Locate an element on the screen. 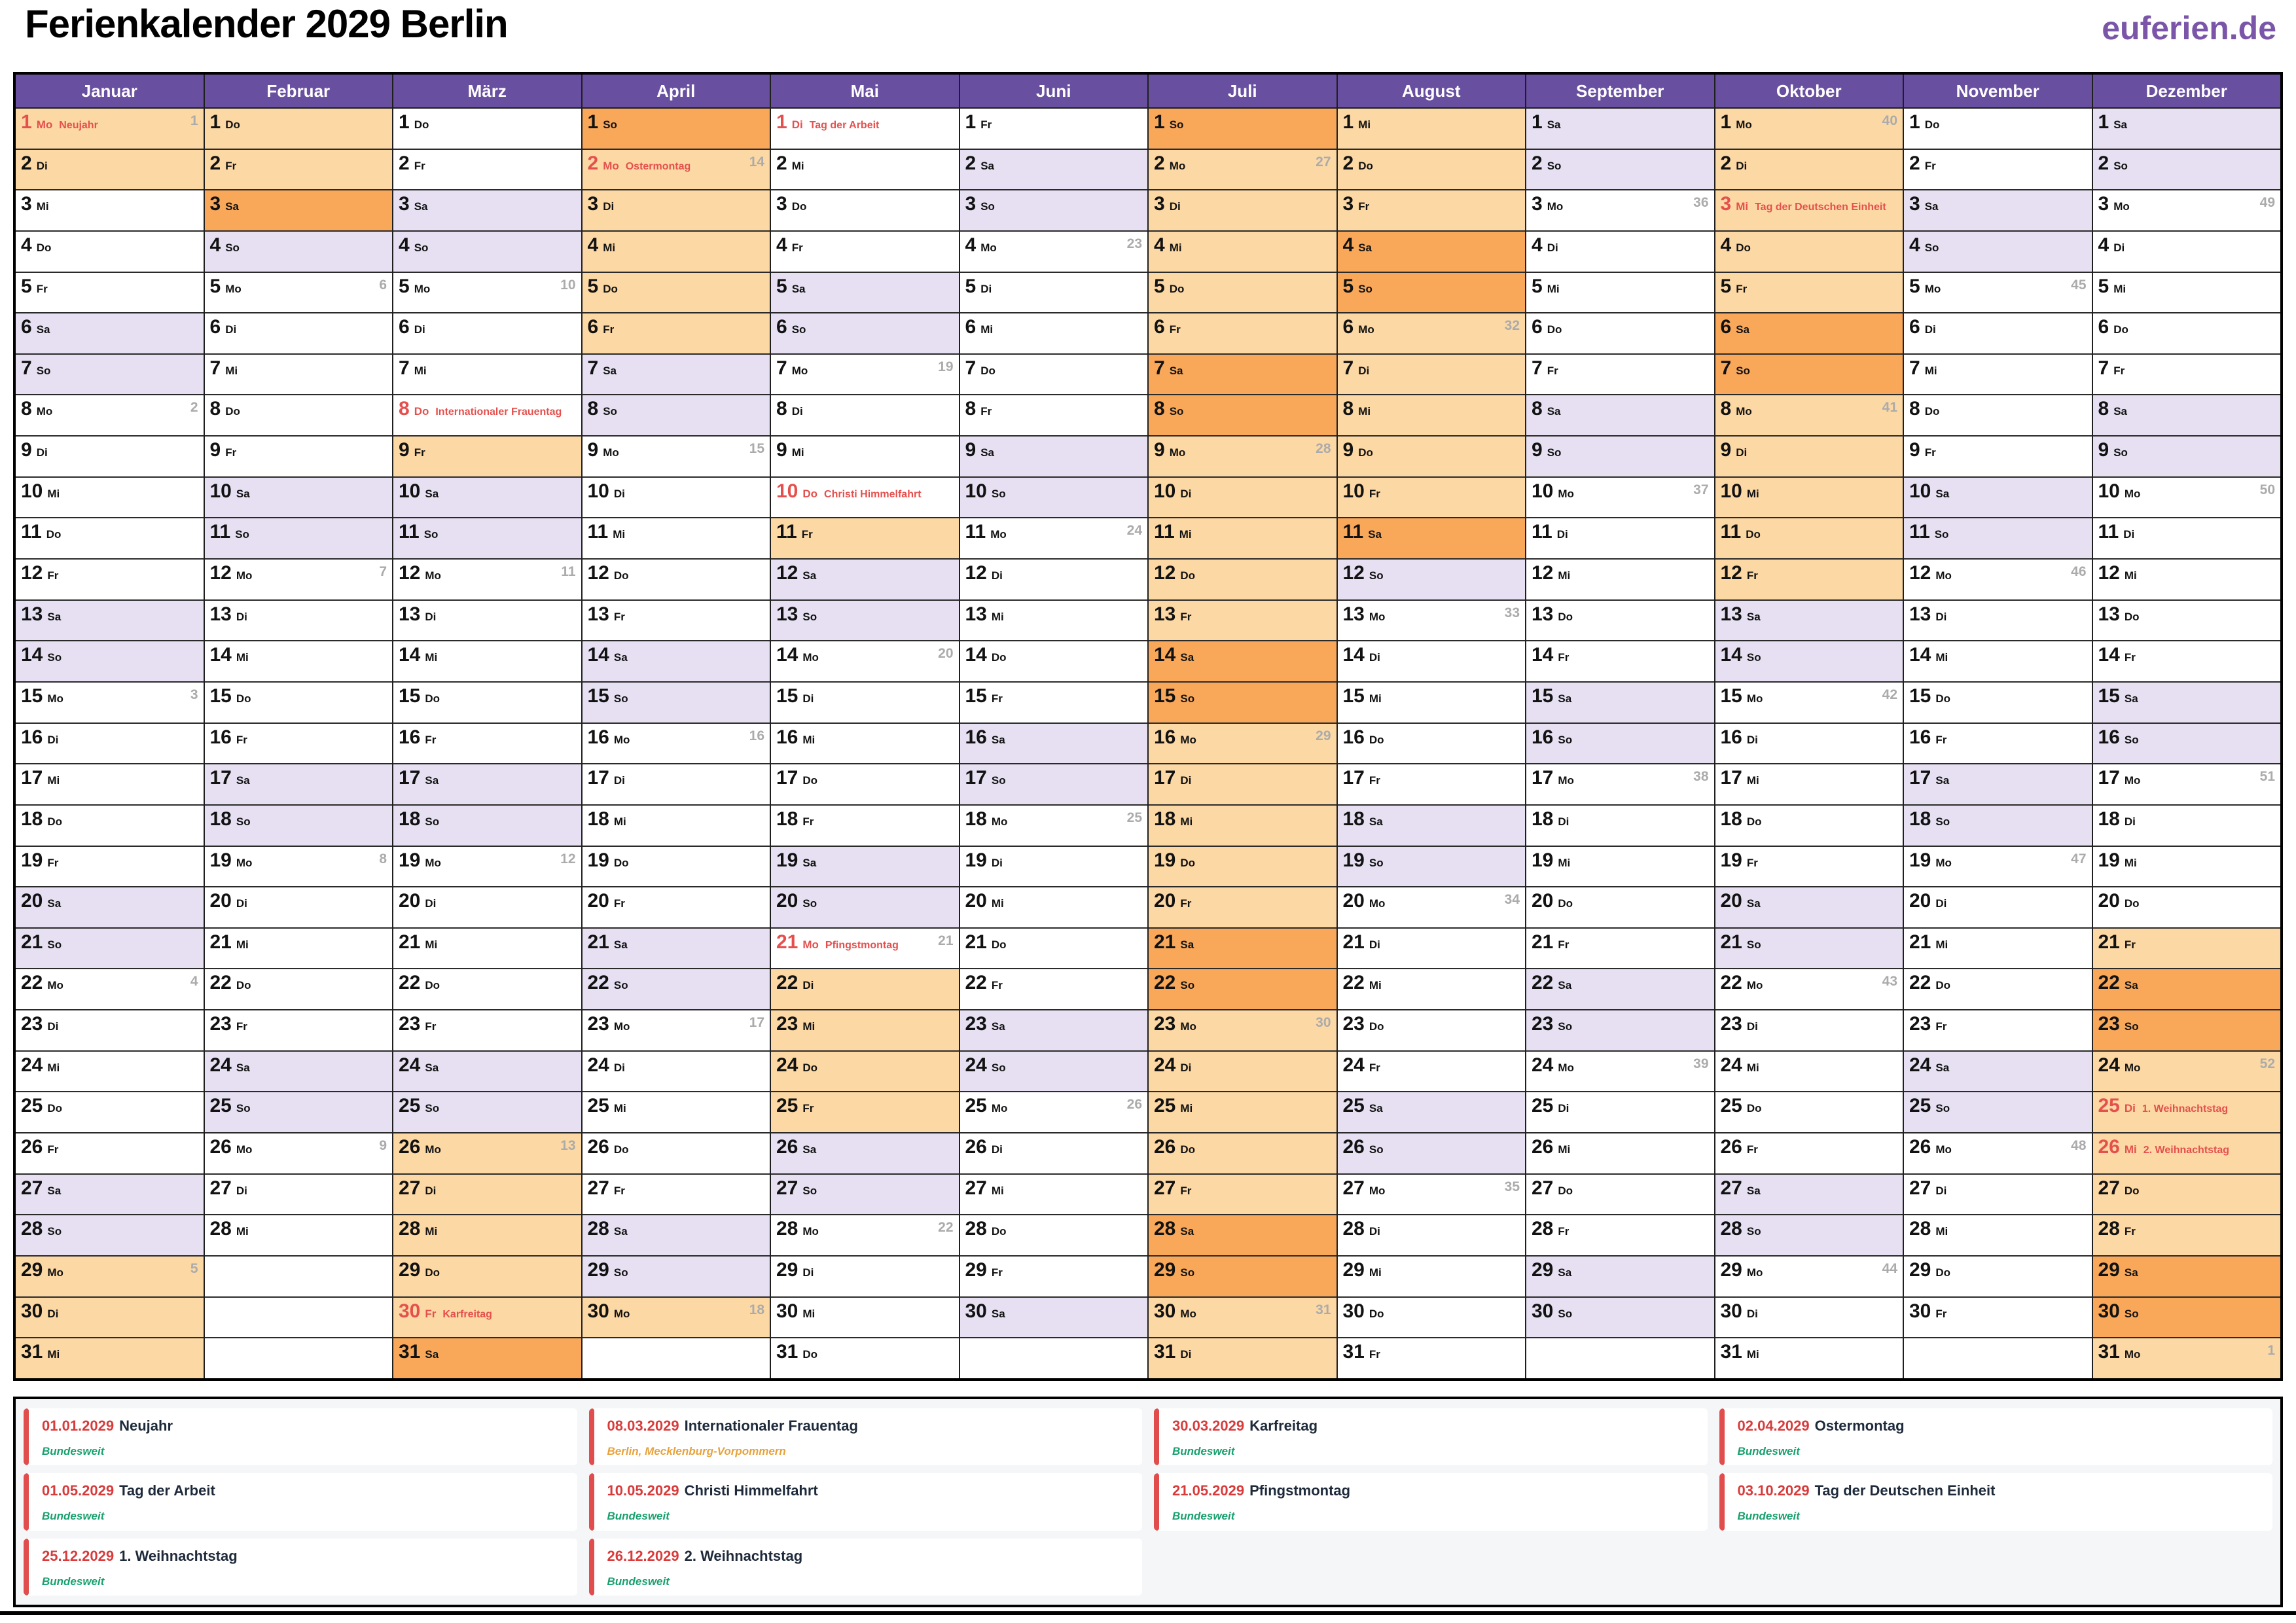 The width and height of the screenshot is (2296, 1623). day-cell: 5 Fr is located at coordinates (1809, 293).